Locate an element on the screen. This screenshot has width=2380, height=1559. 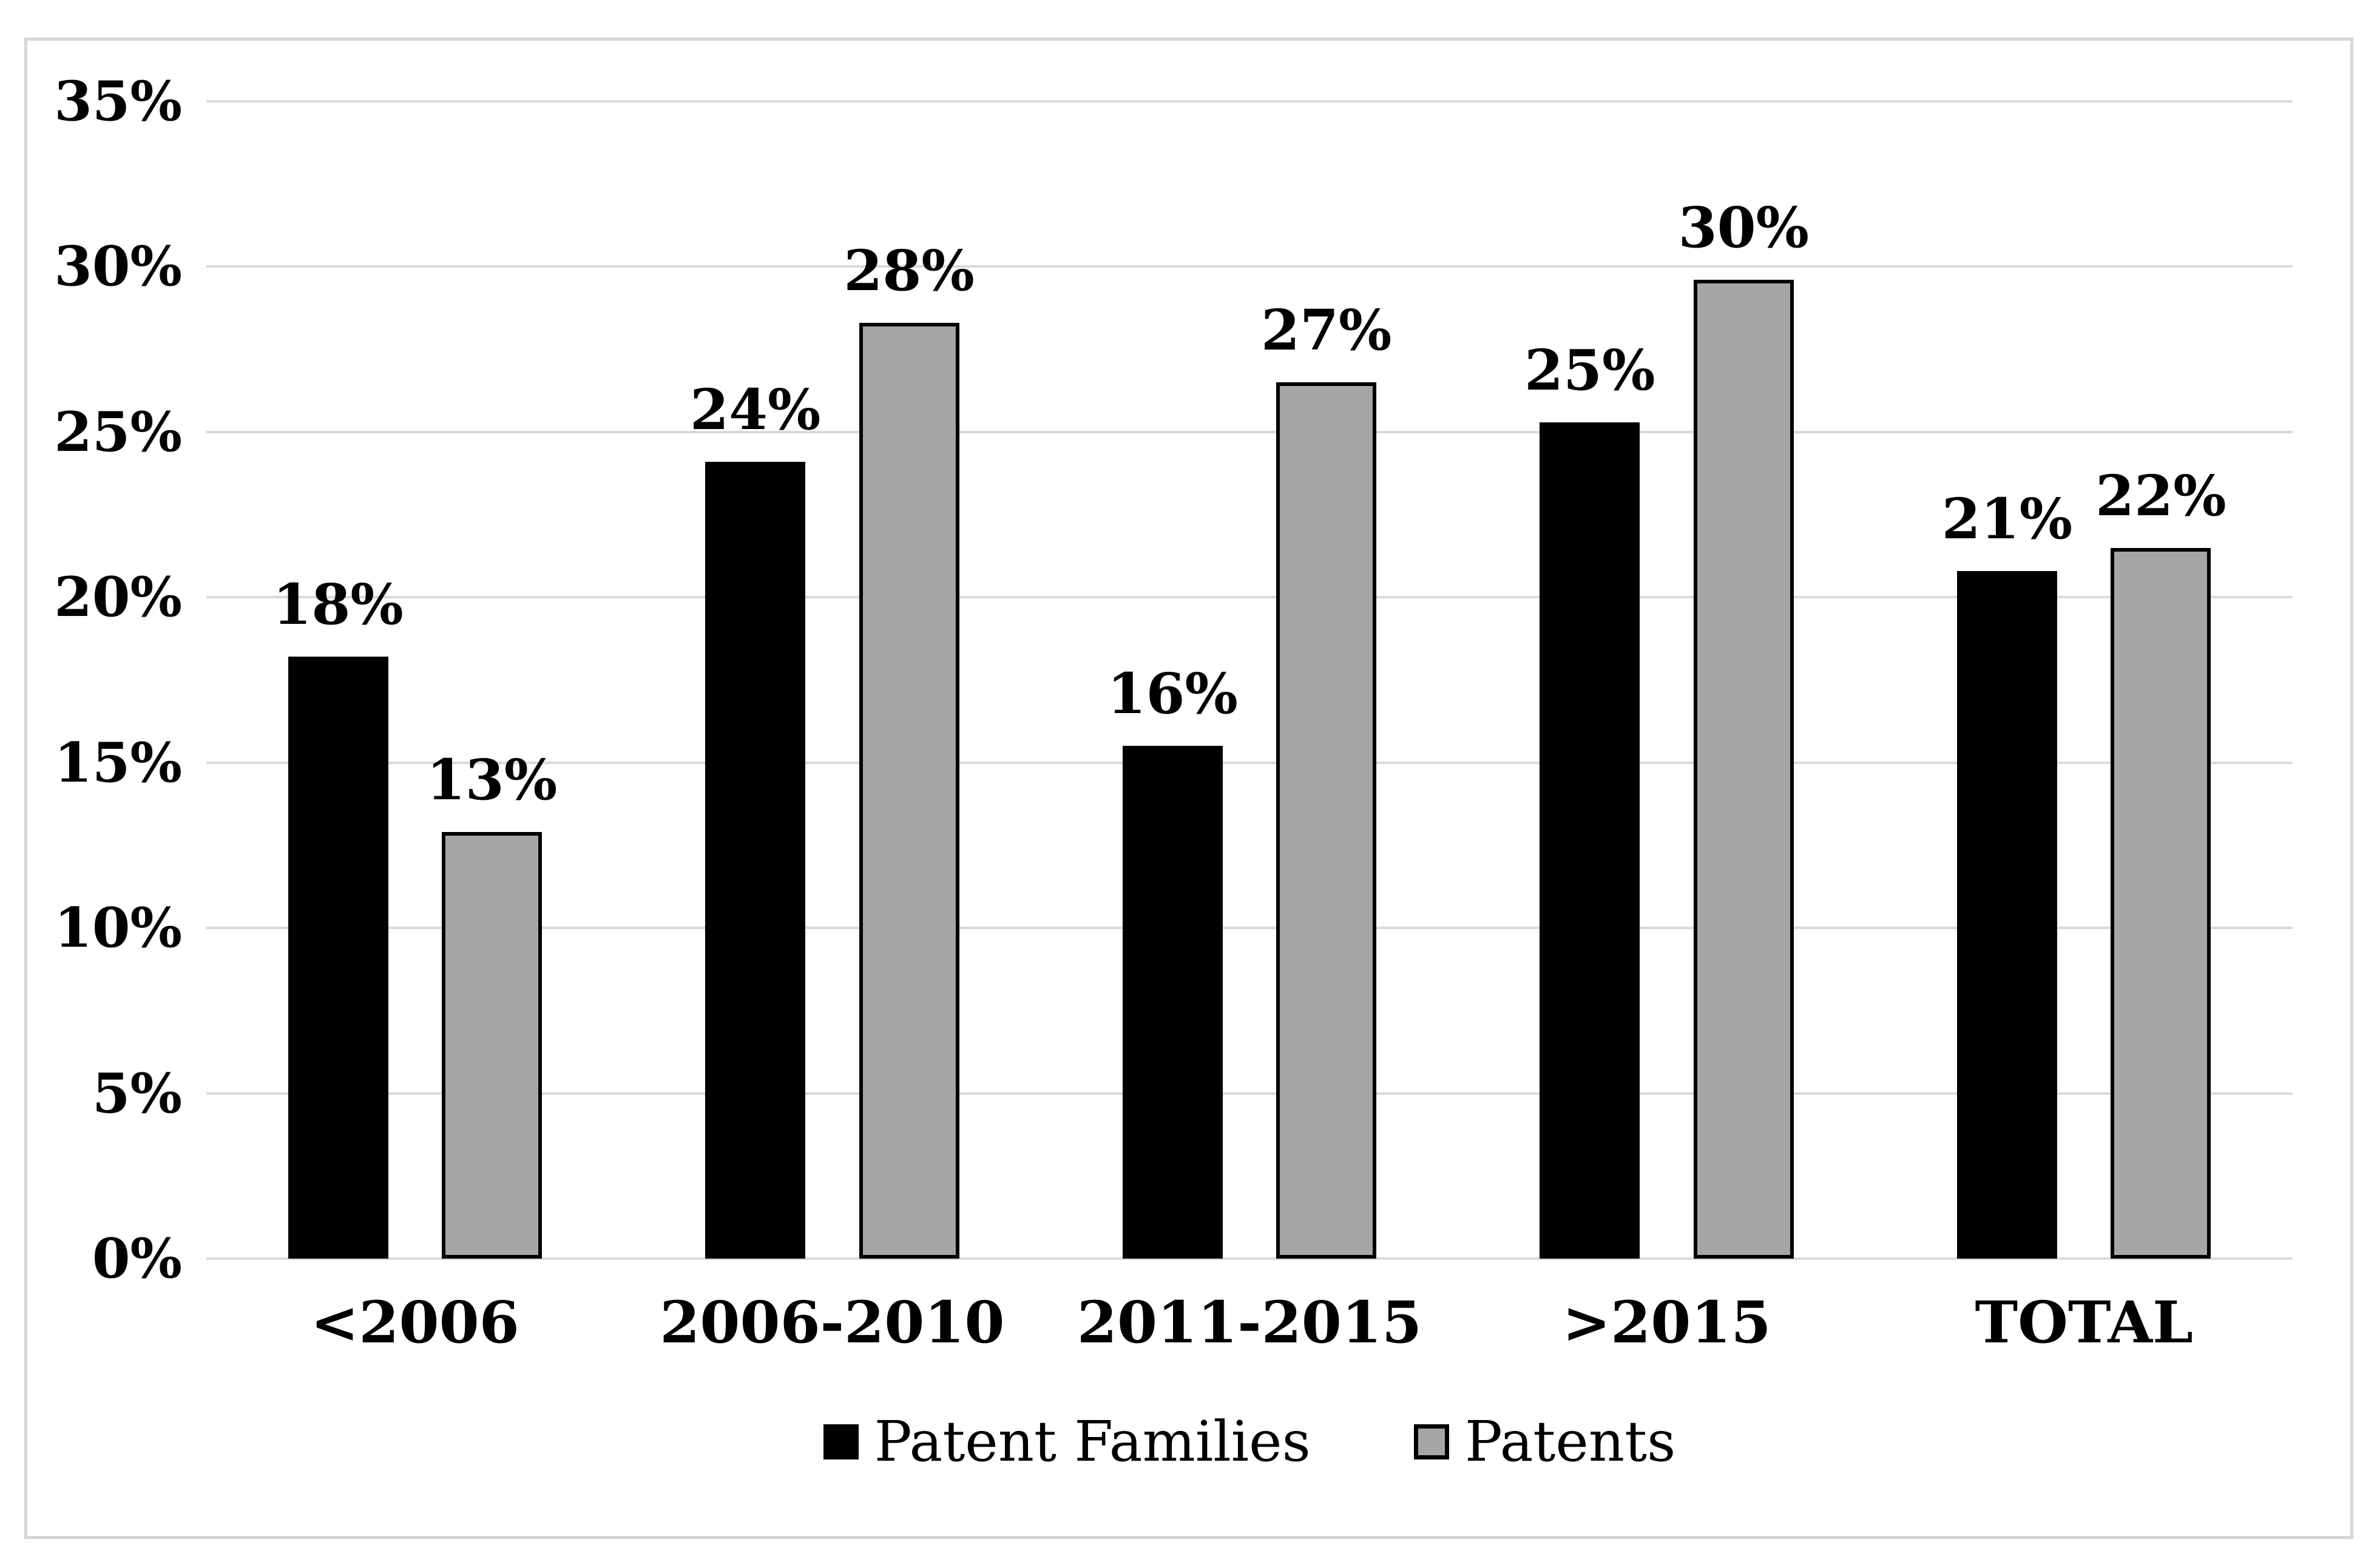
bar-with-label: 18% is located at coordinates (338, 916).